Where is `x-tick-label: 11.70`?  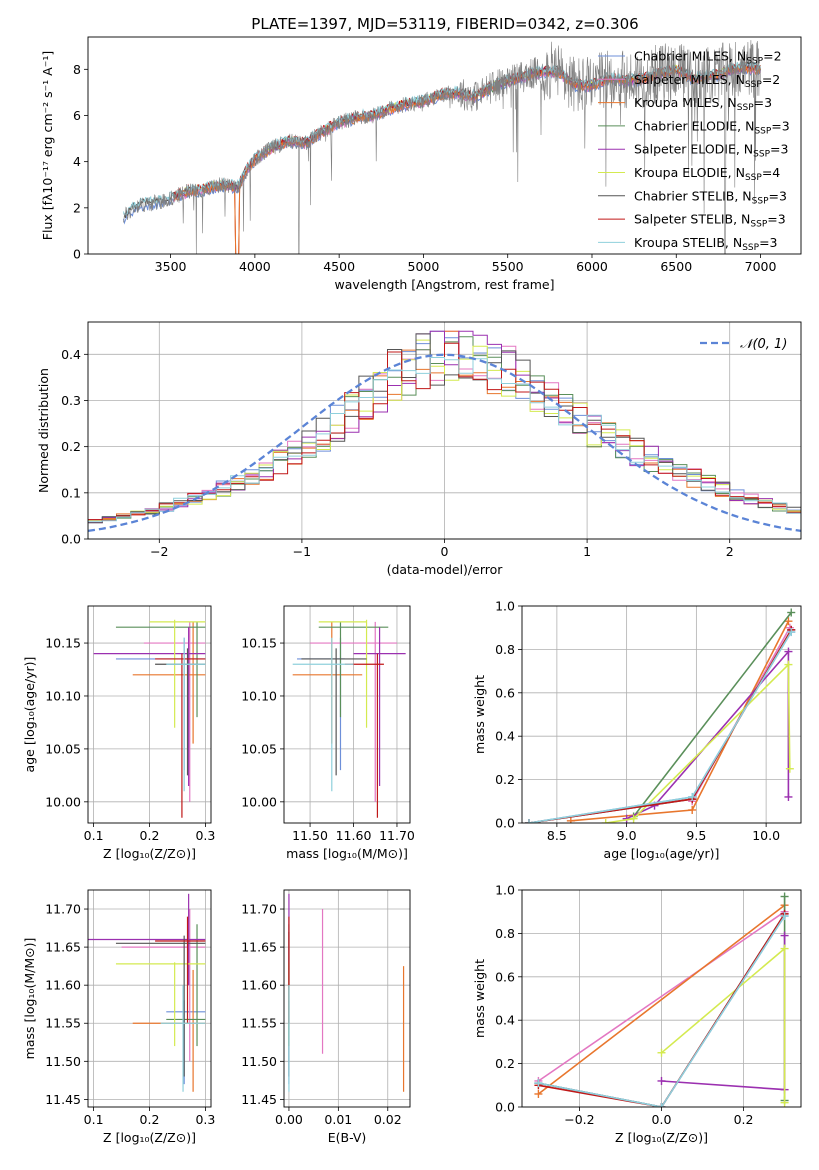 x-tick-label: 11.70 is located at coordinates (397, 835).